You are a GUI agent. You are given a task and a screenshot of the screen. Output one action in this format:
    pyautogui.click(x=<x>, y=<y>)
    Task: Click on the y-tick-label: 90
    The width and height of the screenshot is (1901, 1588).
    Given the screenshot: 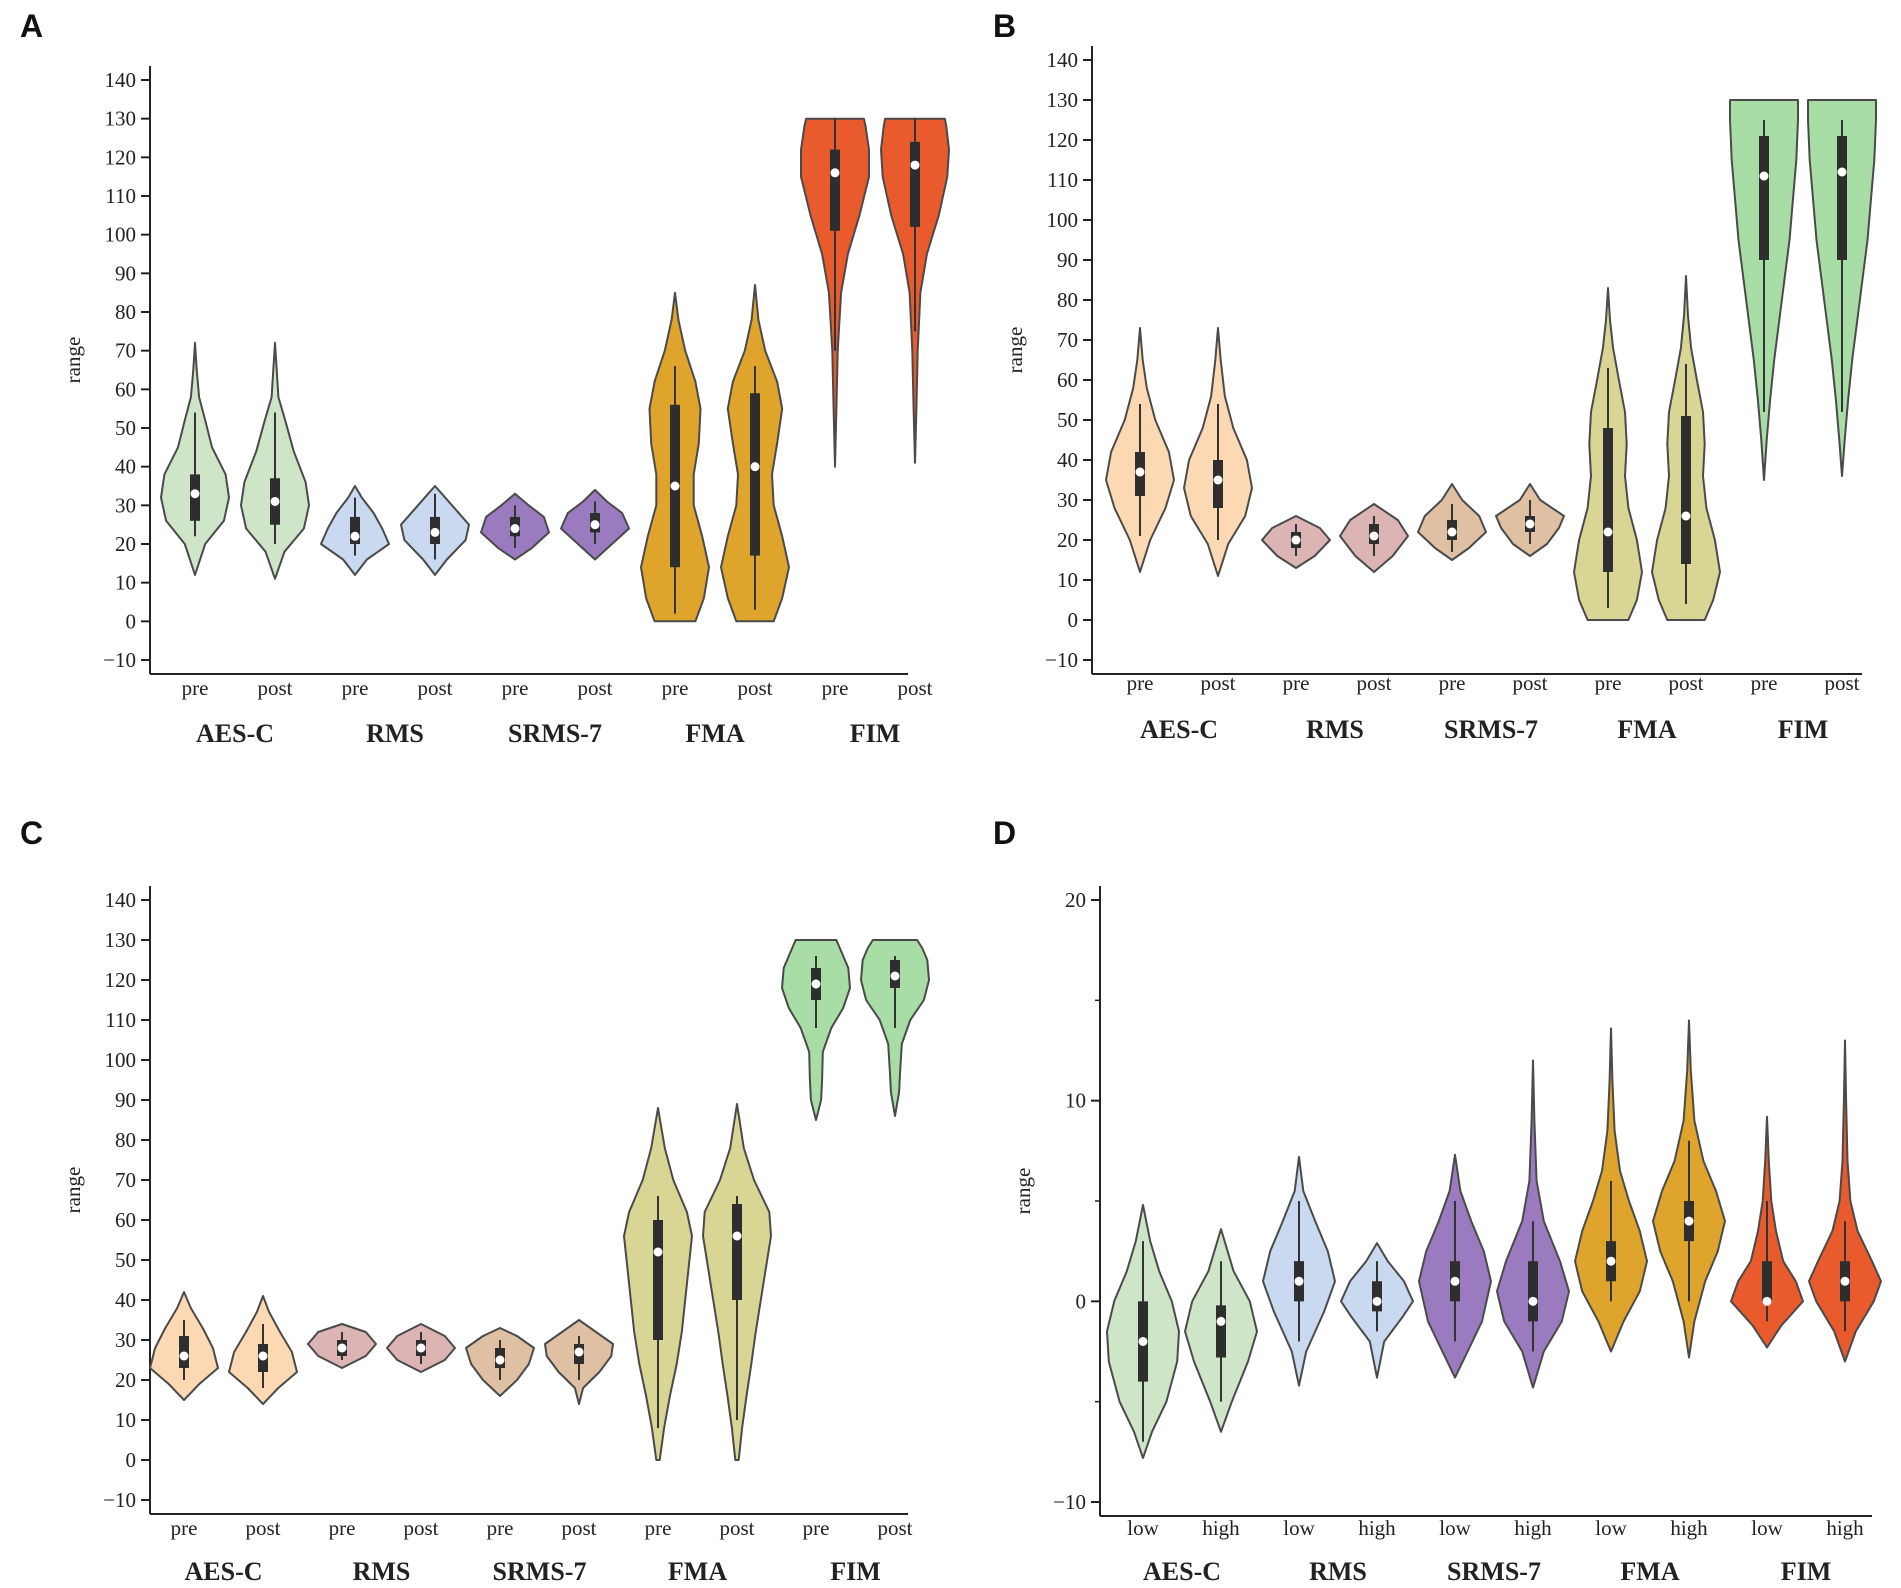 What is the action you would take?
    pyautogui.click(x=125, y=273)
    